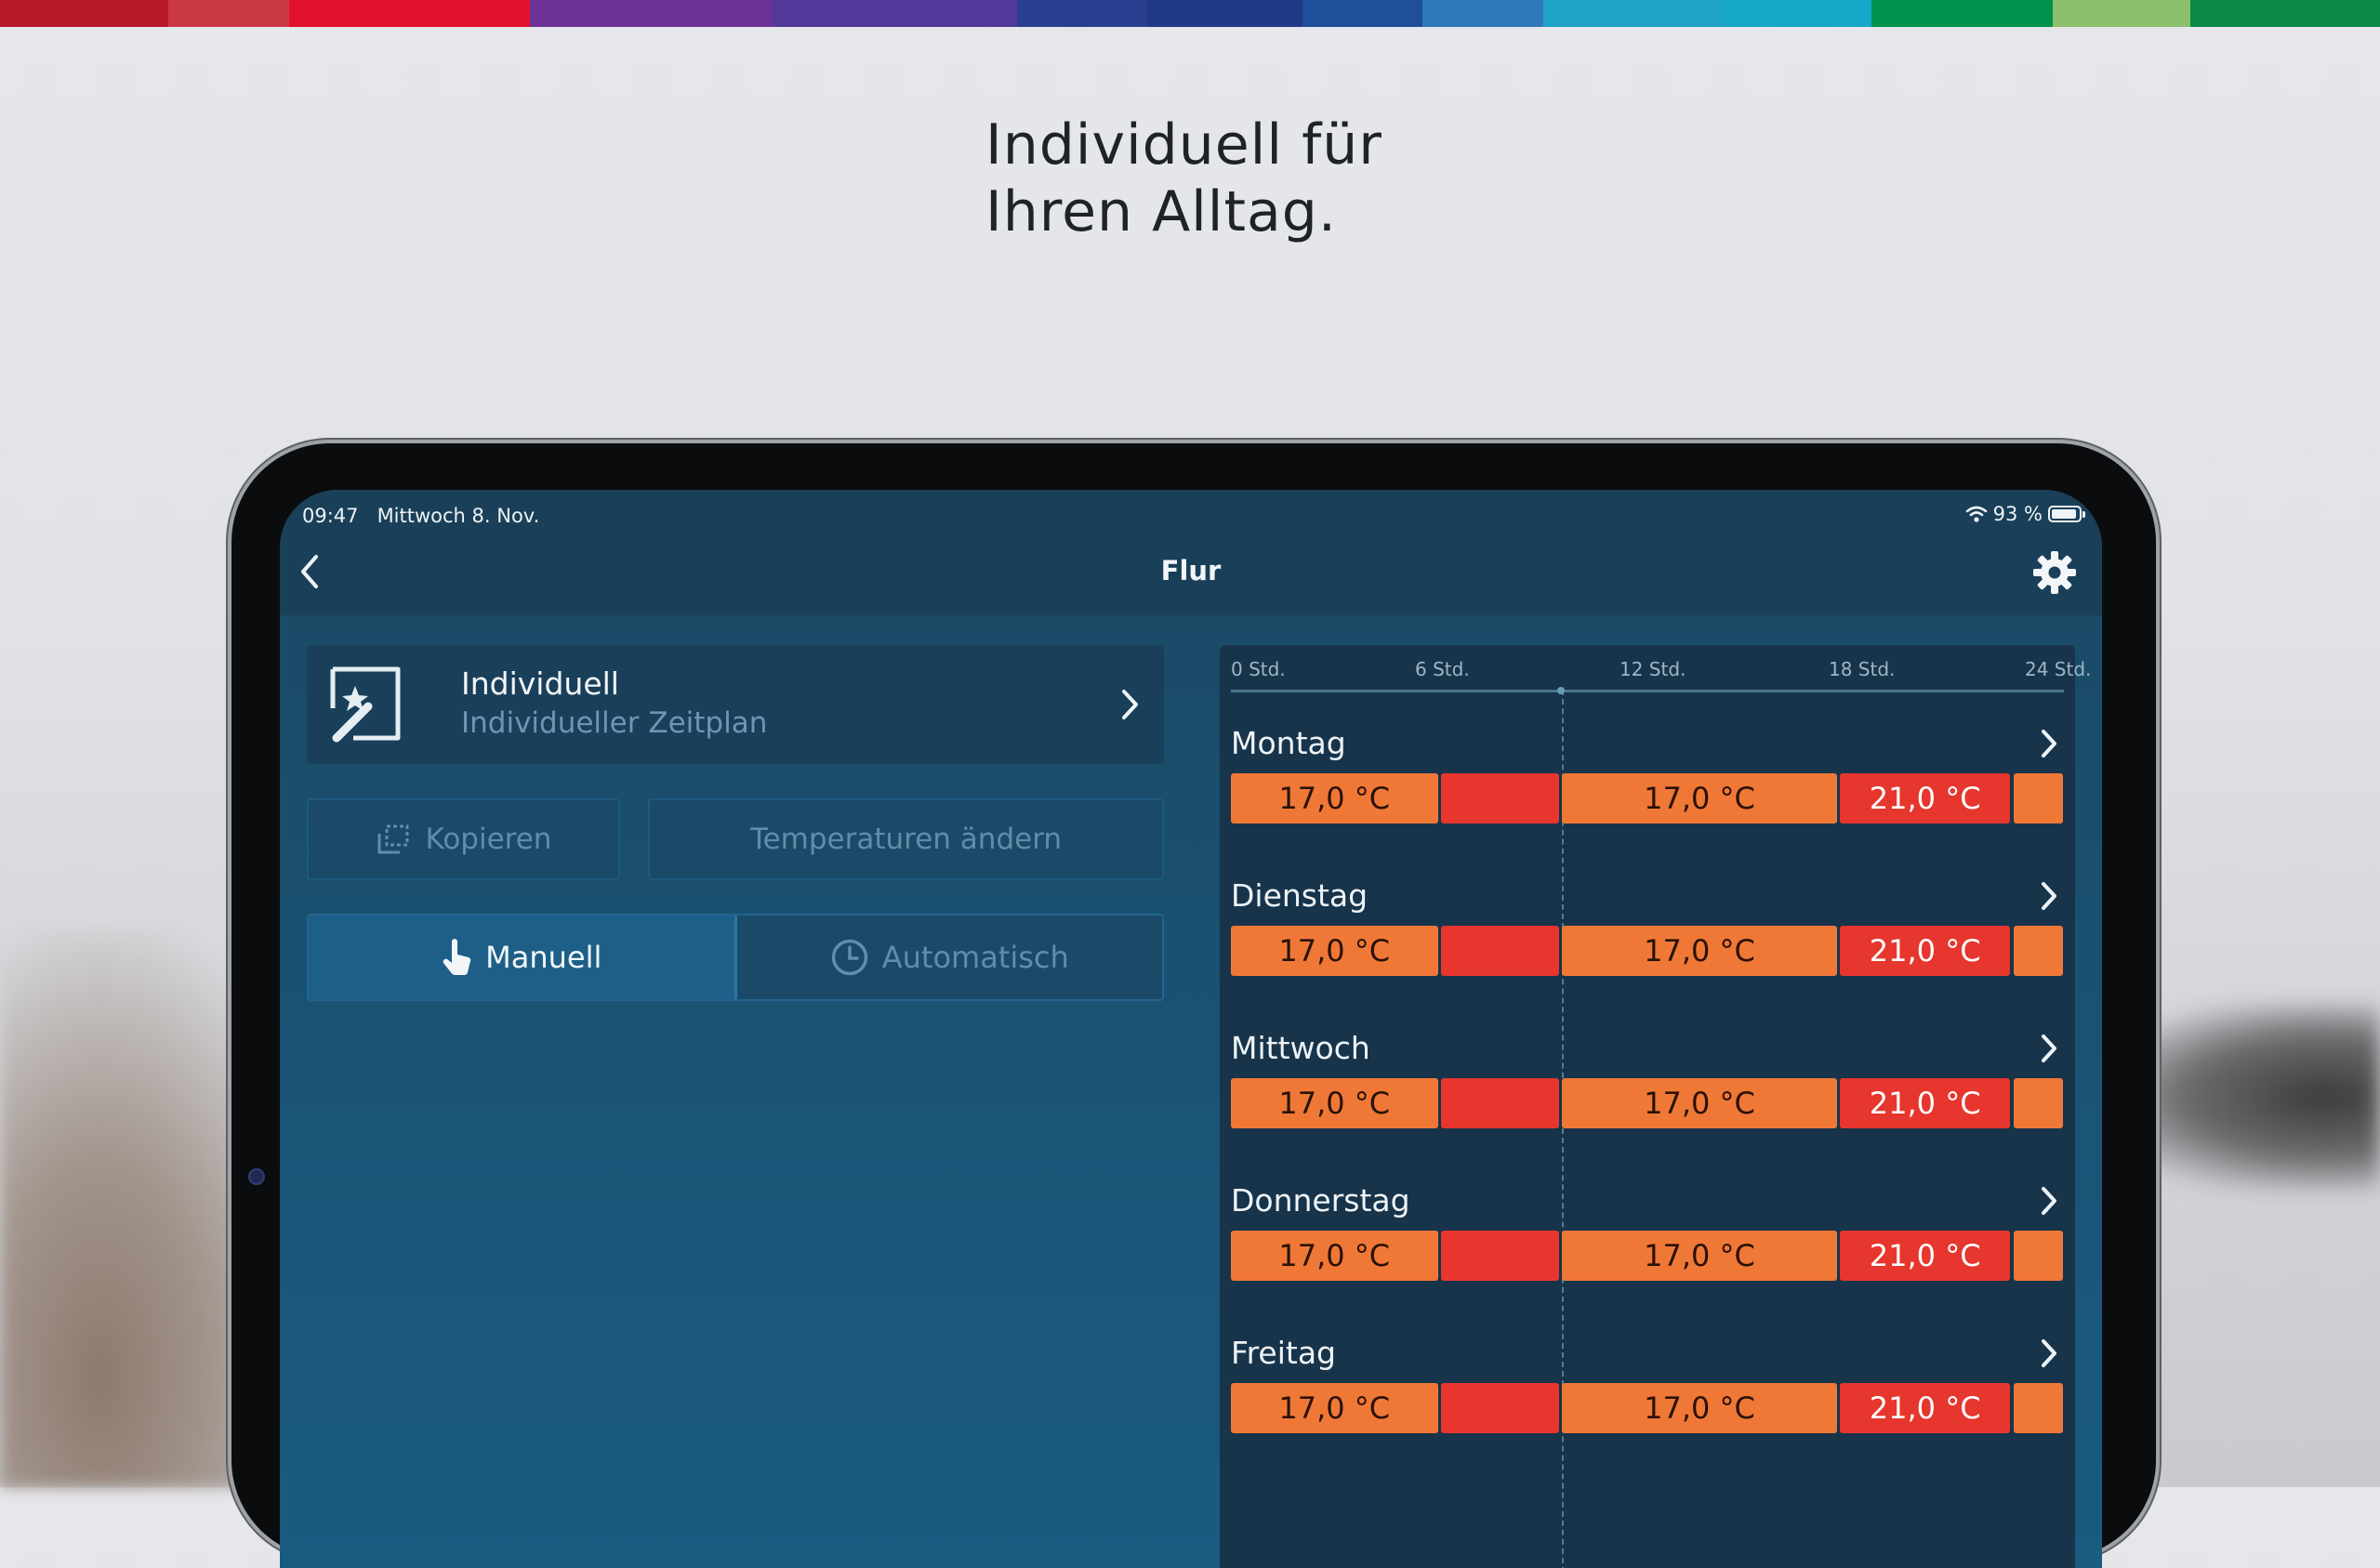 Image resolution: width=2380 pixels, height=1568 pixels. What do you see at coordinates (849, 958) in the screenshot?
I see `clock-icon` at bounding box center [849, 958].